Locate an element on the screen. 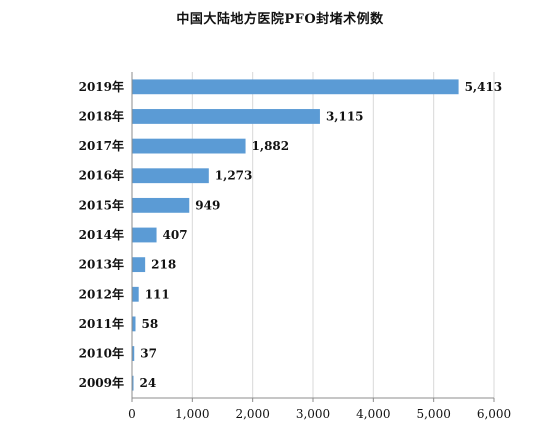 Image resolution: width=560 pixels, height=438 pixels. category-label: 2018年 is located at coordinates (101, 115).